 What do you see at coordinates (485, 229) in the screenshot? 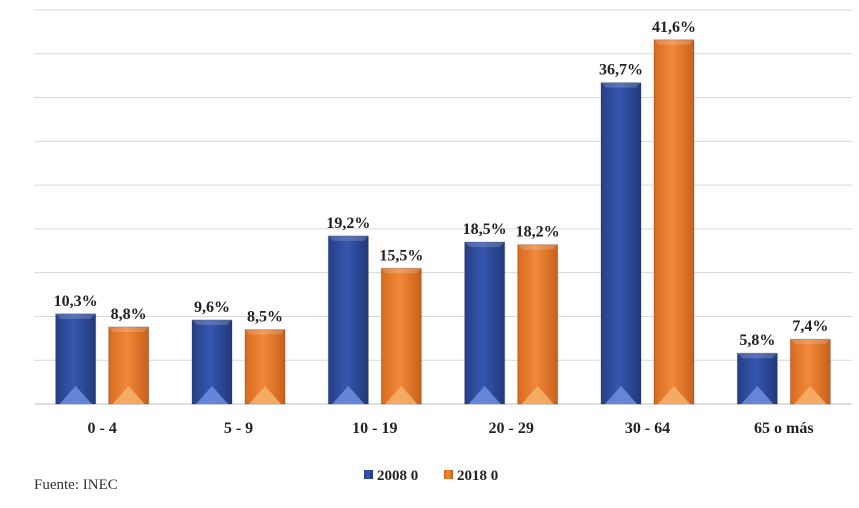
I see `data-label: 18,5%` at bounding box center [485, 229].